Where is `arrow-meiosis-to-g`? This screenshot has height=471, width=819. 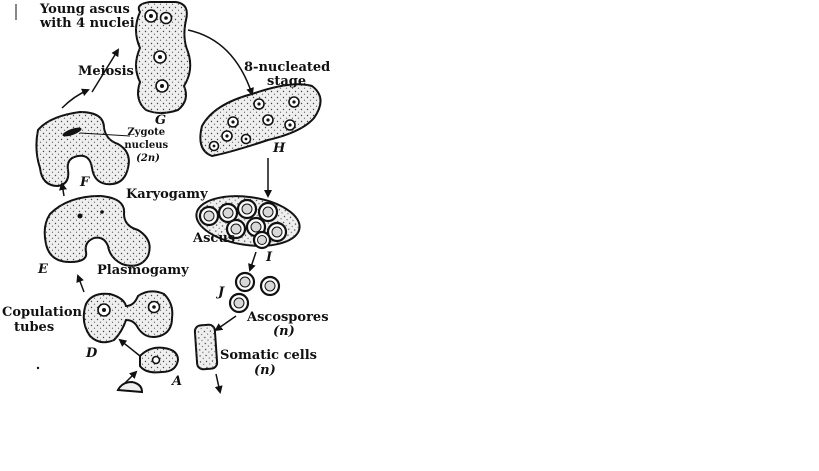
arrow-meiosis-to-g is located at coordinates (105, 70).